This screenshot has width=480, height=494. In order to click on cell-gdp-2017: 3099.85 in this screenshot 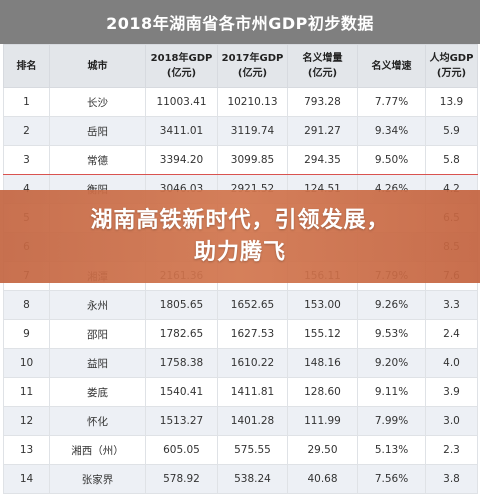, I will do `click(252, 160)`.